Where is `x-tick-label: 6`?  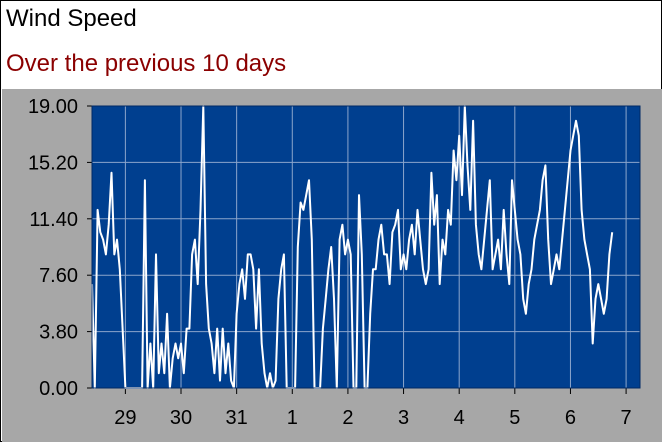
x-tick-label: 6 is located at coordinates (570, 418).